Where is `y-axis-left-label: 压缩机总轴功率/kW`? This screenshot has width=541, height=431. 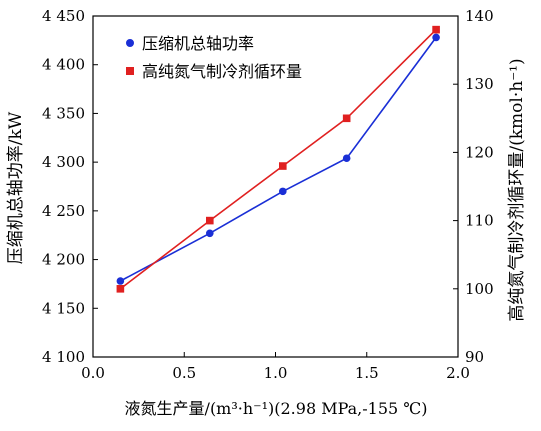 y-axis-left-label: 压缩机总轴功率/kW is located at coordinates (16, 187).